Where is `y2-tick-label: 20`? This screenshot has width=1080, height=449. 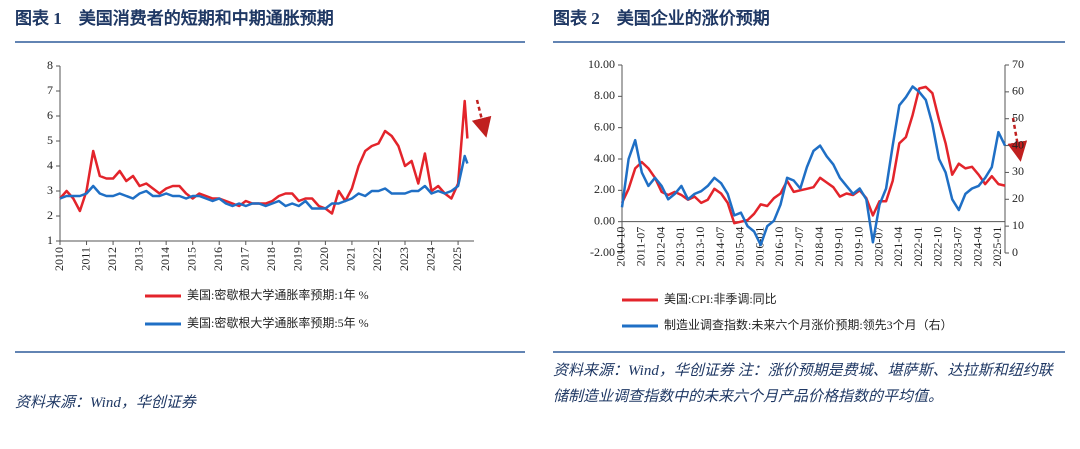 y2-tick-label: 20 is located at coordinates (1018, 198).